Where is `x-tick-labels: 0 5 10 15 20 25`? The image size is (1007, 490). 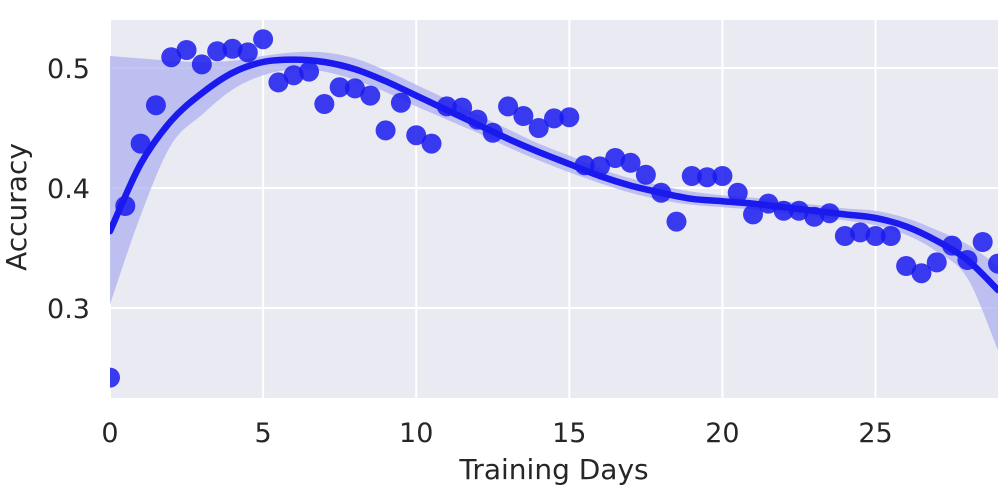 x-tick-labels: 0 5 10 15 20 25 is located at coordinates (496, 433).